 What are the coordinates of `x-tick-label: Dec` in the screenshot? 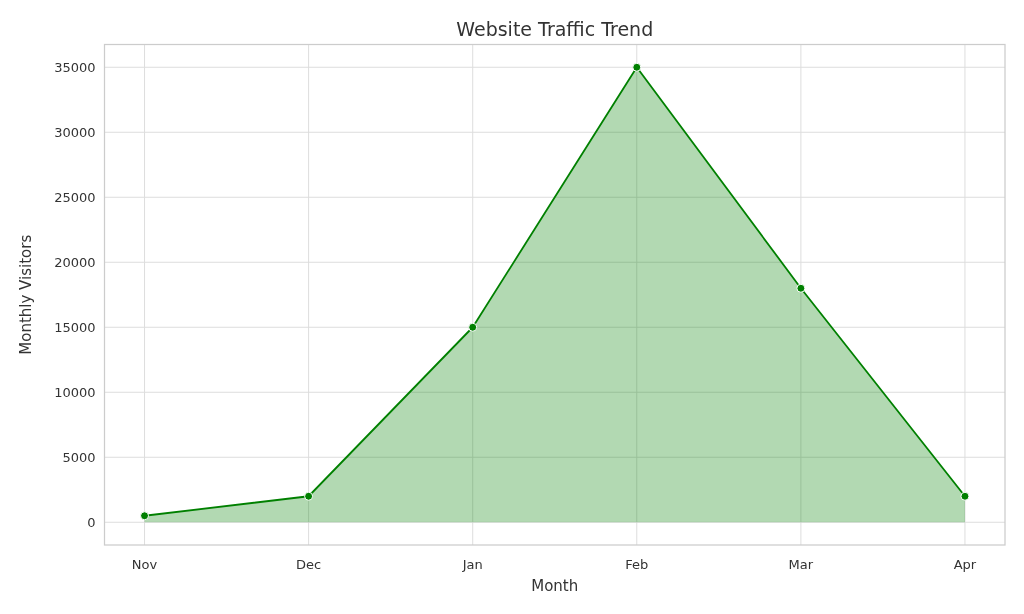 It's located at (309, 564).